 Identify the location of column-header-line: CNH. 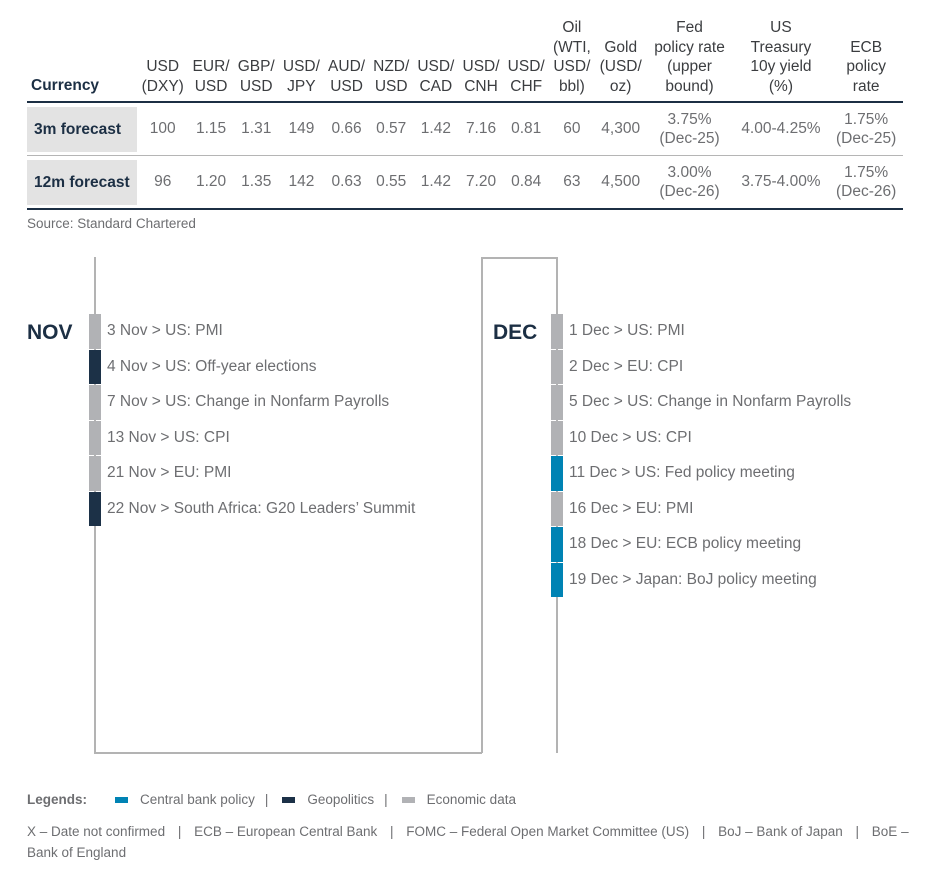
(481, 86).